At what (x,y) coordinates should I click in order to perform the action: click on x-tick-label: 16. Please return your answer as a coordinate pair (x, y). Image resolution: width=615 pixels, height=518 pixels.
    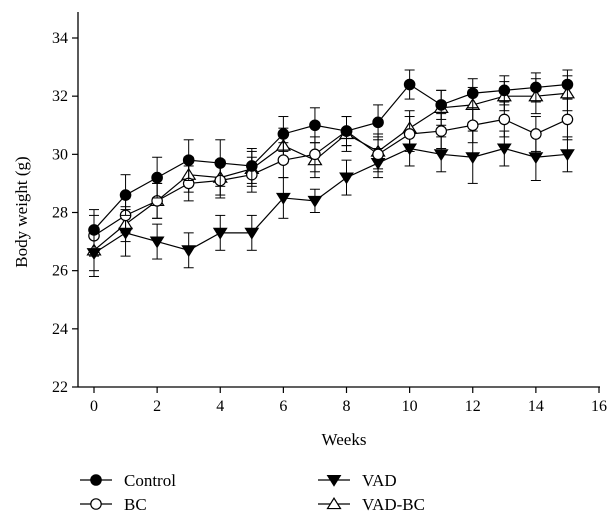
    Looking at the image, I should click on (599, 406).